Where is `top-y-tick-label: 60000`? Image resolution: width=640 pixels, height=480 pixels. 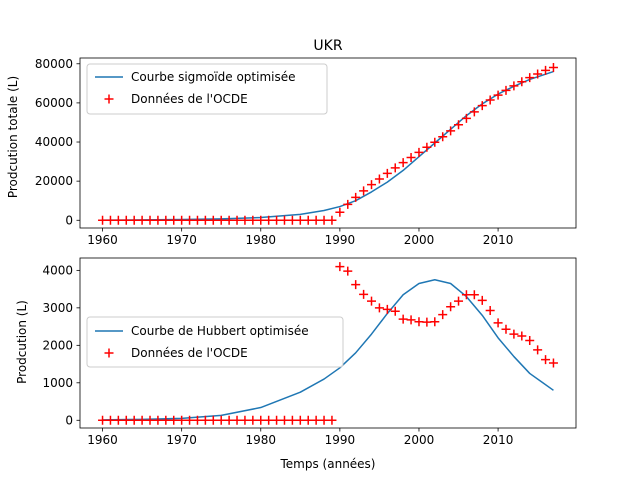 top-y-tick-label: 60000 is located at coordinates (54, 103).